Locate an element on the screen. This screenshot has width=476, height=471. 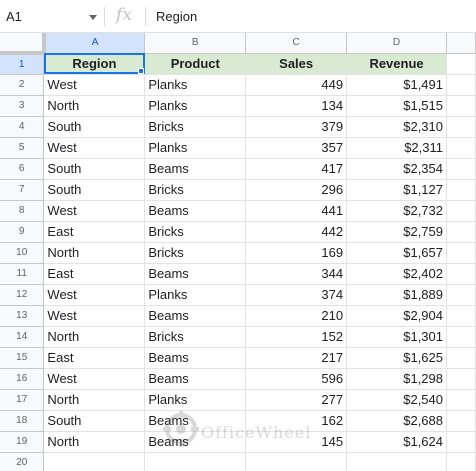
row-header: 12 is located at coordinates (22, 295).